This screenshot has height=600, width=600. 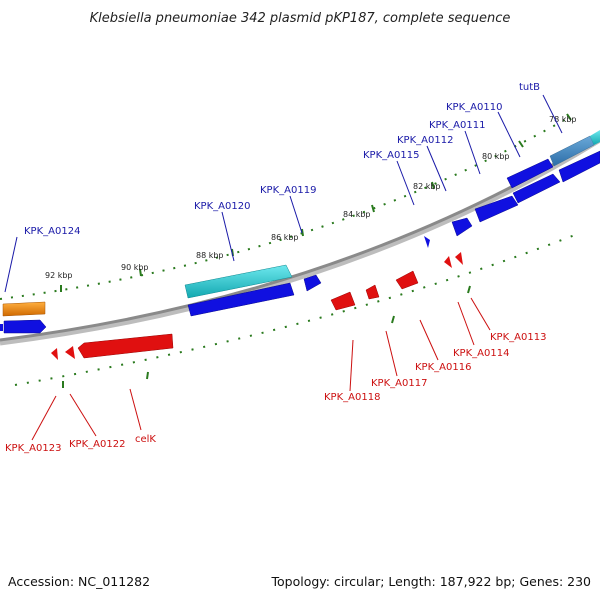 I want to click on tick-label-78kbp: 78 kbp, so click(x=563, y=119).